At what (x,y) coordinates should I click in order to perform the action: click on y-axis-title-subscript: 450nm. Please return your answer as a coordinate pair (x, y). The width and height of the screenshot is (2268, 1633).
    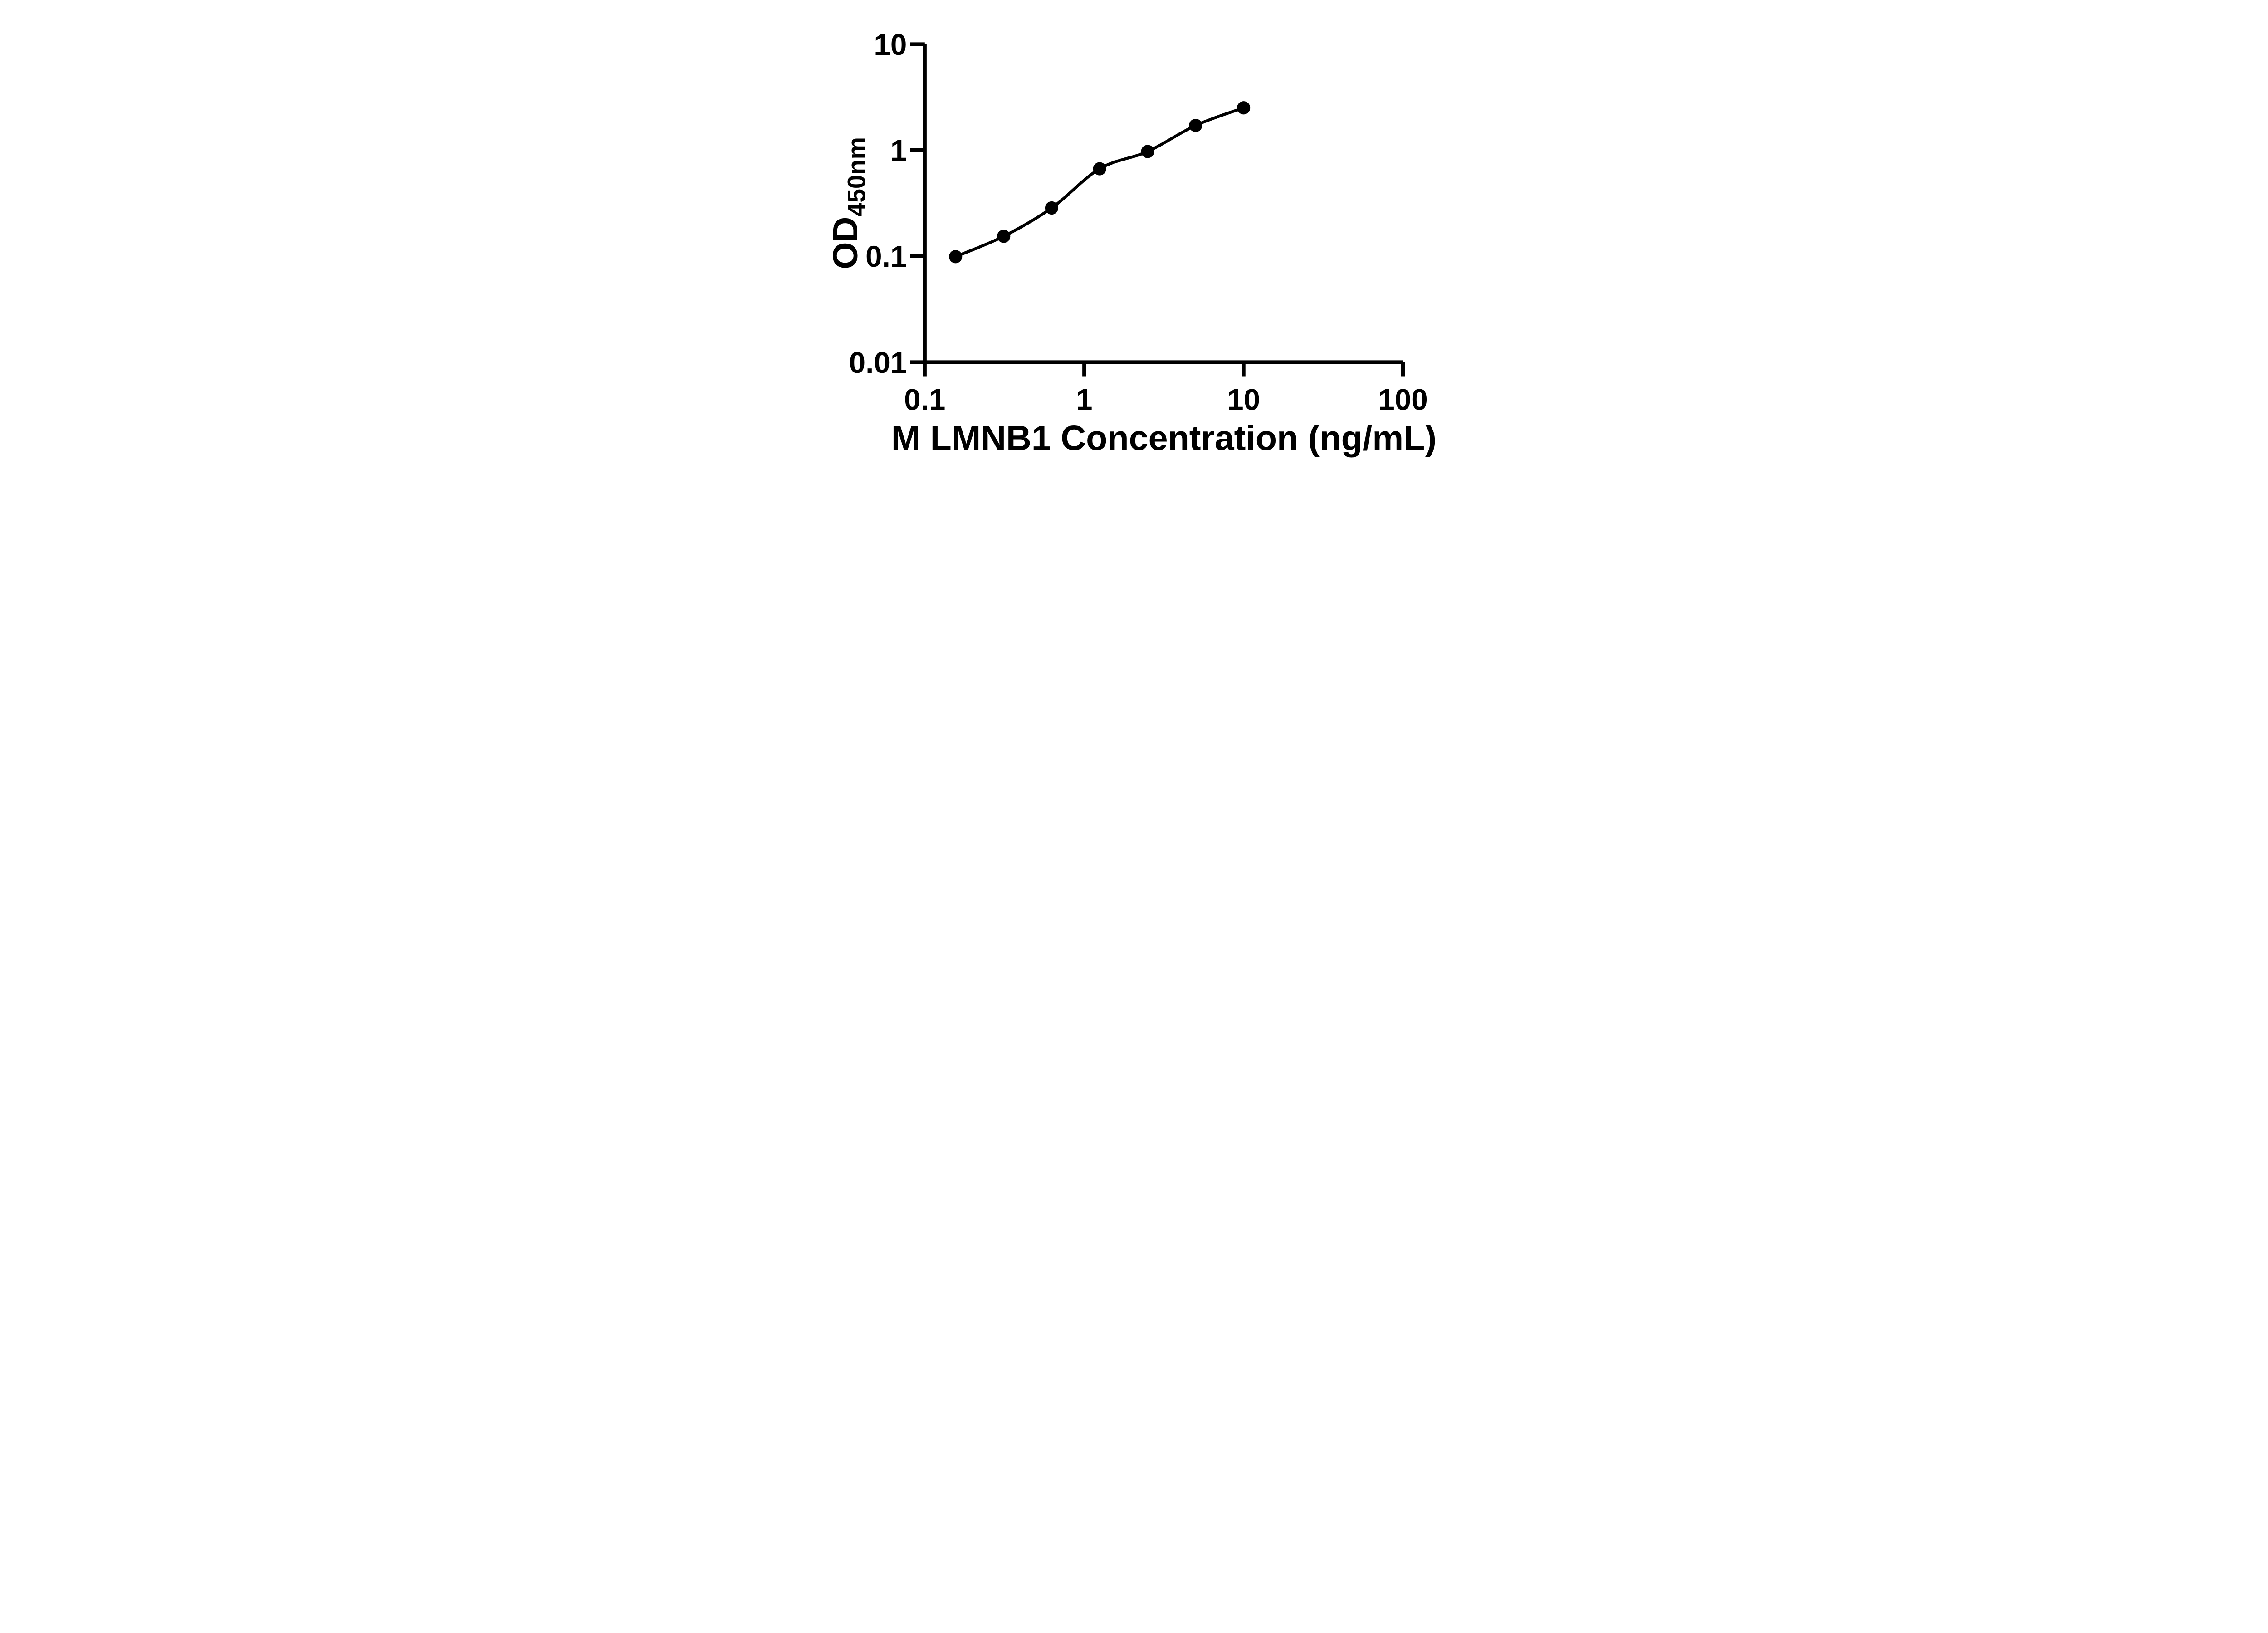
    Looking at the image, I should click on (857, 177).